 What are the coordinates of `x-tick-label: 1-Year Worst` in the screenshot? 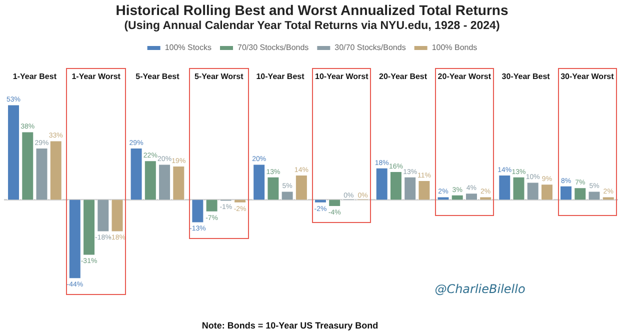 It's located at (96, 77).